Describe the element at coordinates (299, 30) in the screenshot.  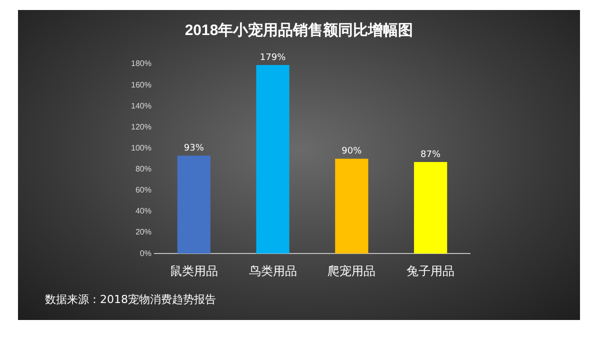
I see `chart-title: 2018年小宠用品销售额同比增幅图` at that location.